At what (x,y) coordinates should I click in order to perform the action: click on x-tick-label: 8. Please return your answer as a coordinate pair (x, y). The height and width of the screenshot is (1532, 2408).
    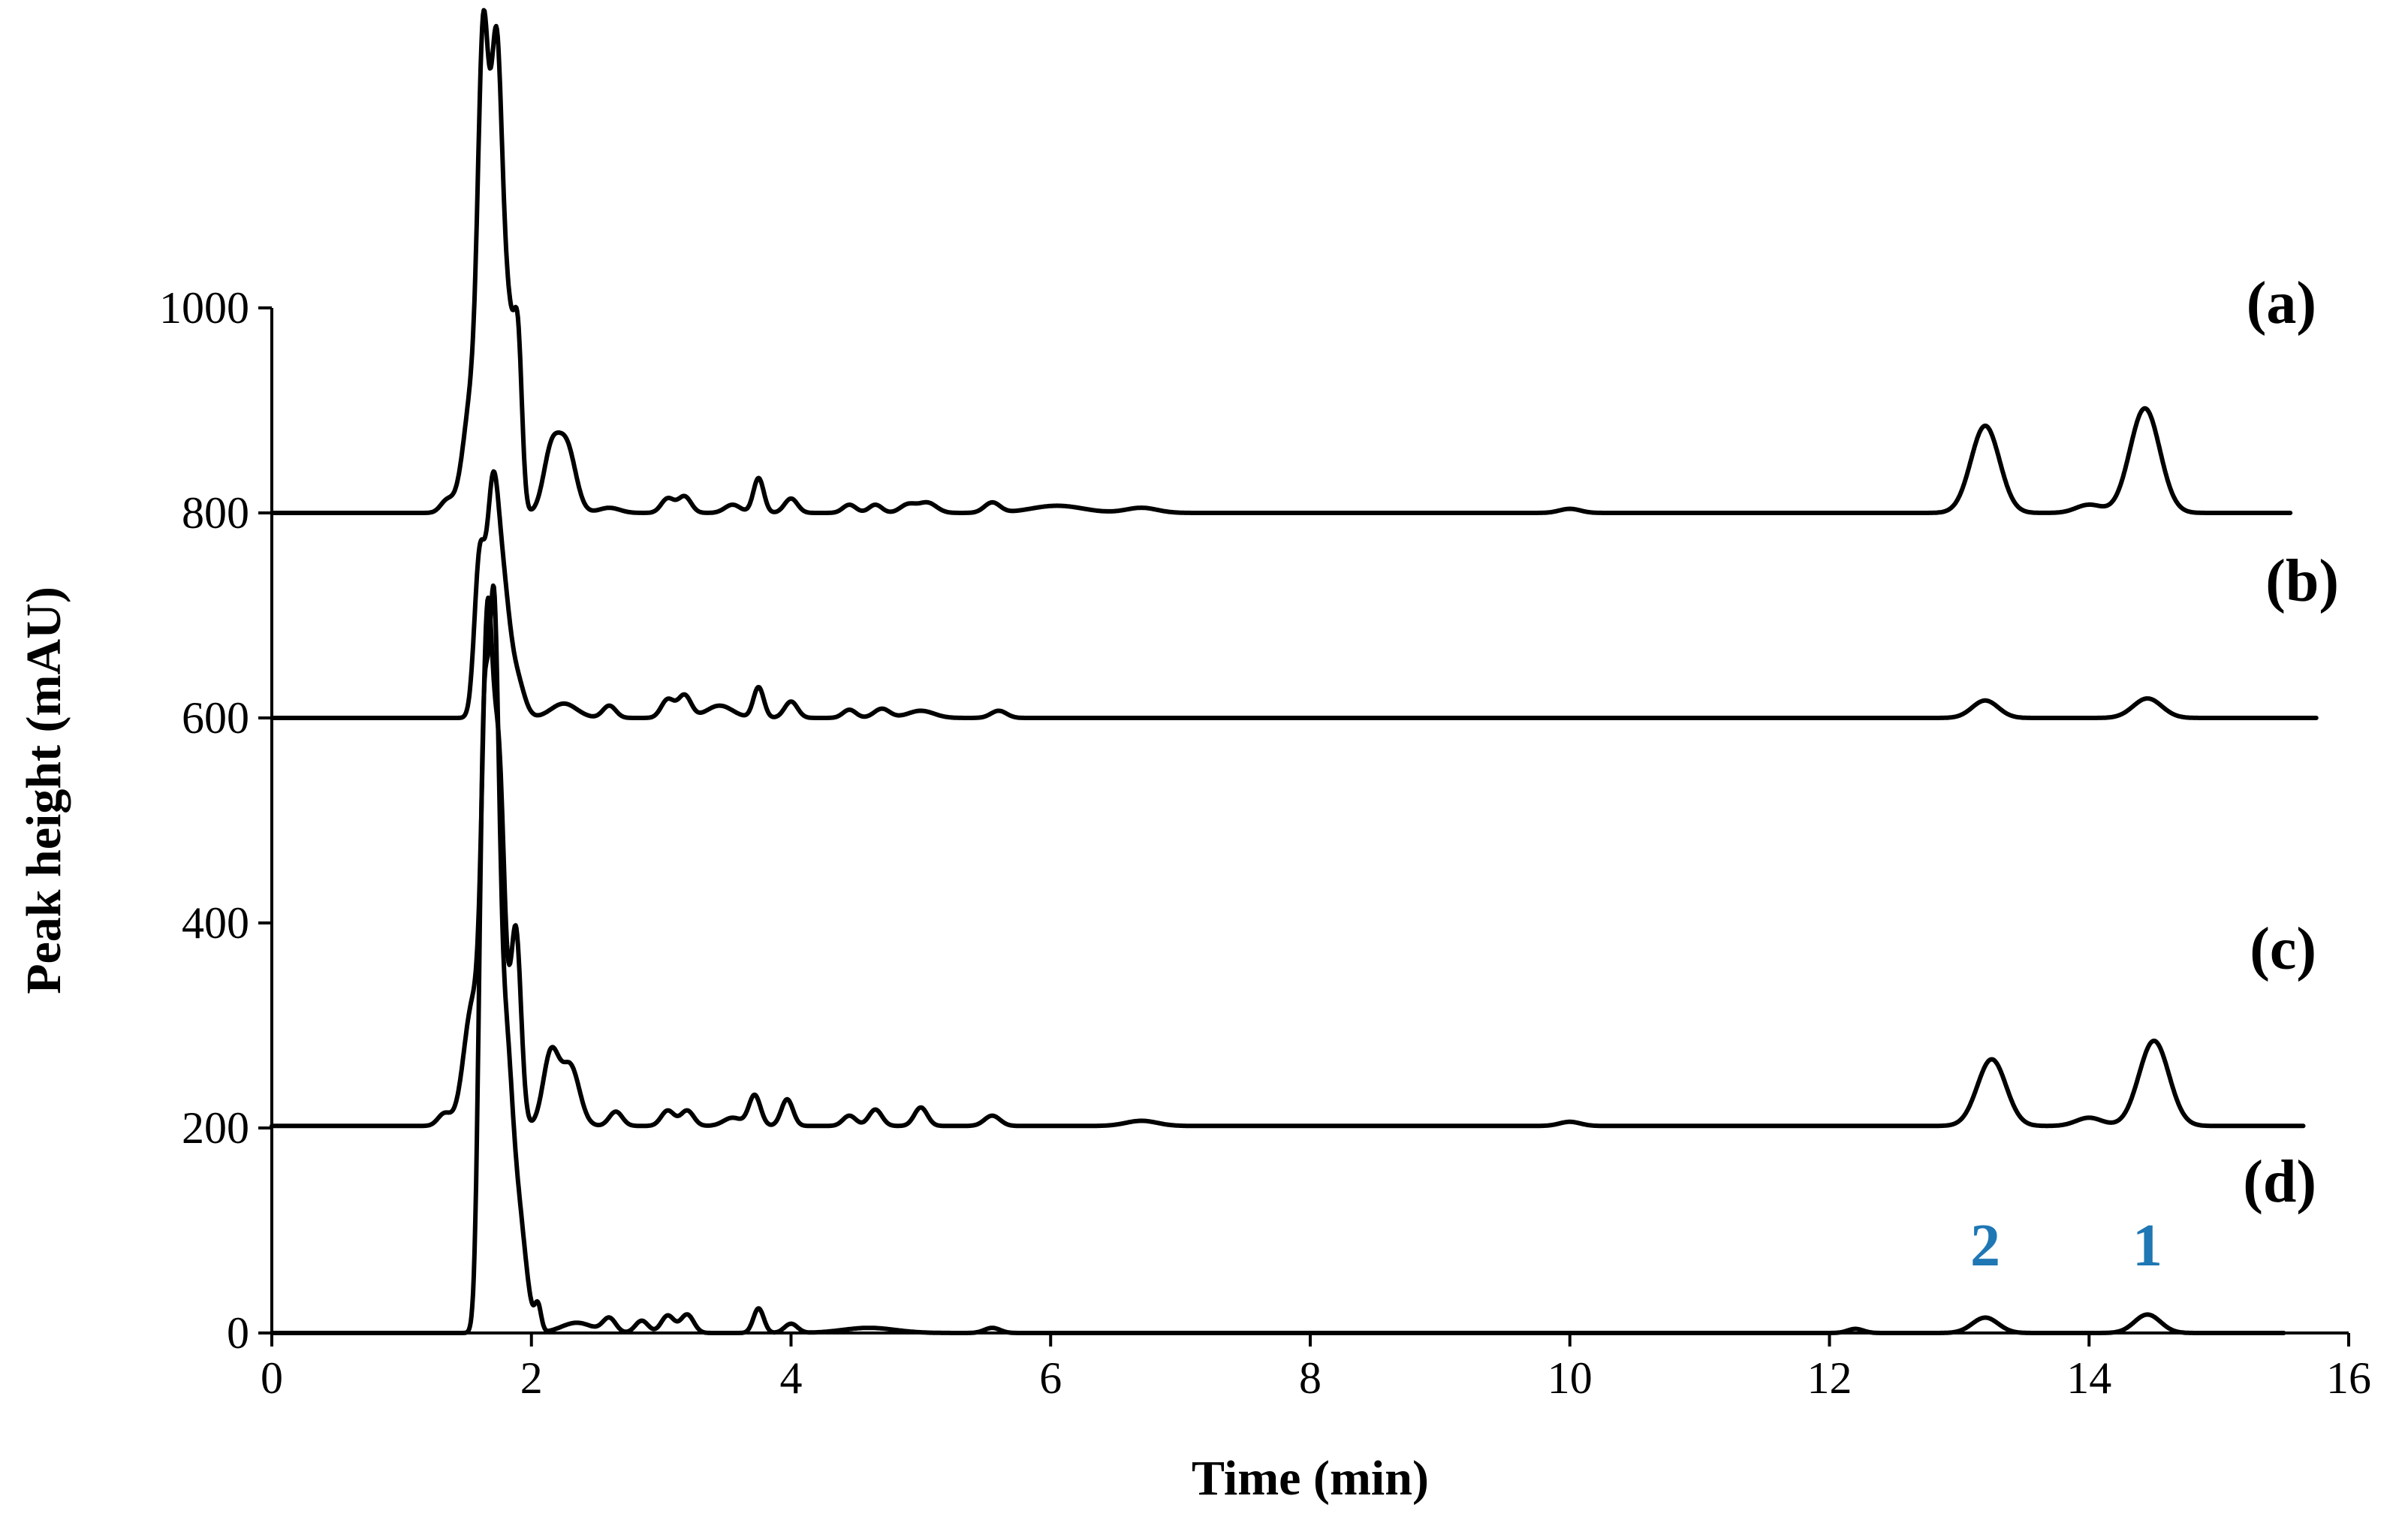
    Looking at the image, I should click on (1310, 1378).